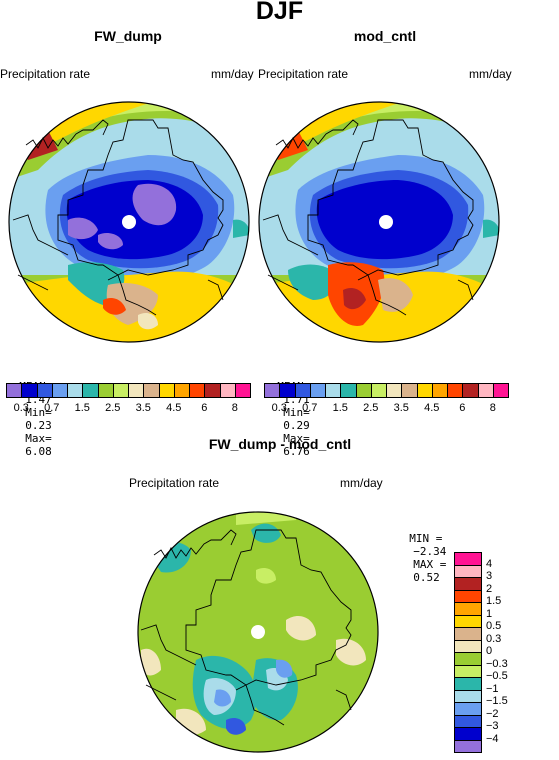  Describe the element at coordinates (497, 676) in the screenshot. I see `diff-colorbar-label: −0.5` at that location.